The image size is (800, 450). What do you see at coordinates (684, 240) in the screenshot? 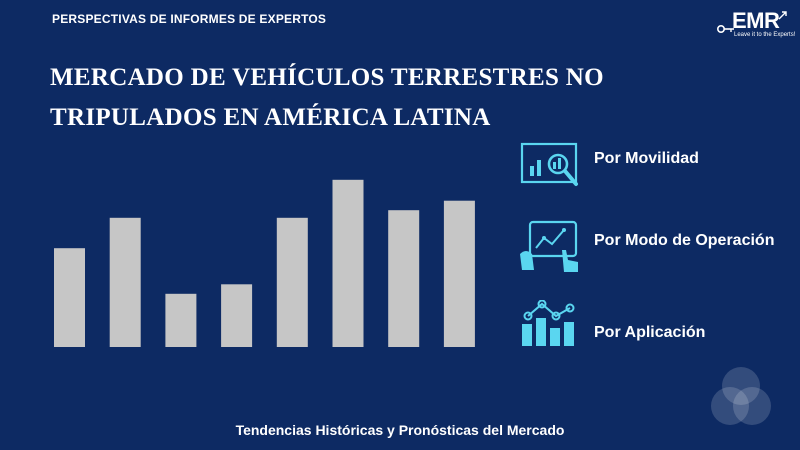
I see `segment-label: Por Modo de Operación` at bounding box center [684, 240].